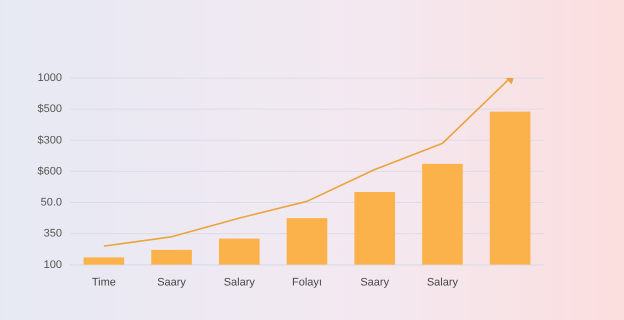 The height and width of the screenshot is (320, 624). Describe the element at coordinates (104, 282) in the screenshot. I see `x-tick-label: Time` at that location.